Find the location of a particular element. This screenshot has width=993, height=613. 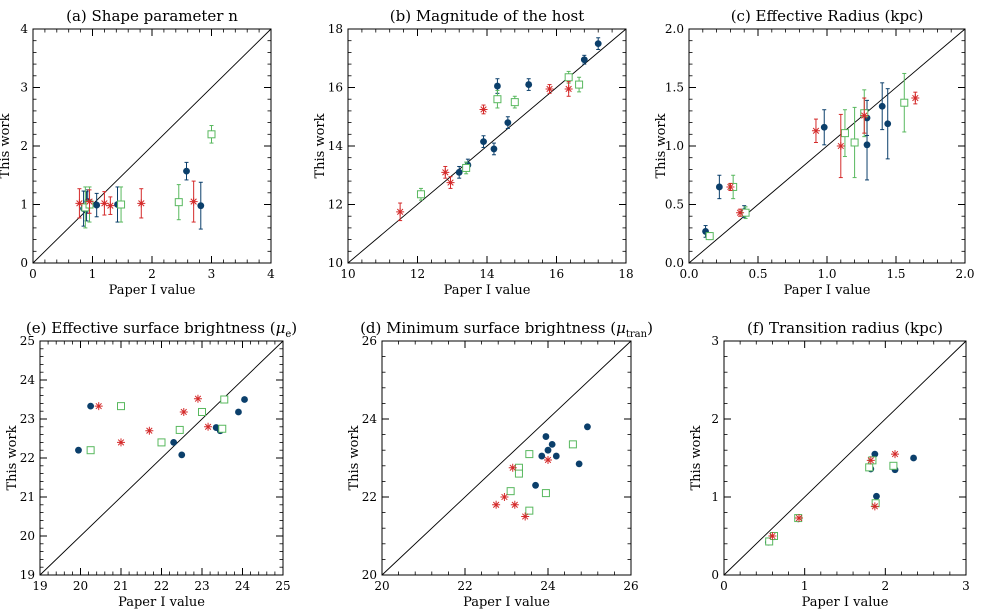

x-tick-label: 12 is located at coordinates (417, 274).